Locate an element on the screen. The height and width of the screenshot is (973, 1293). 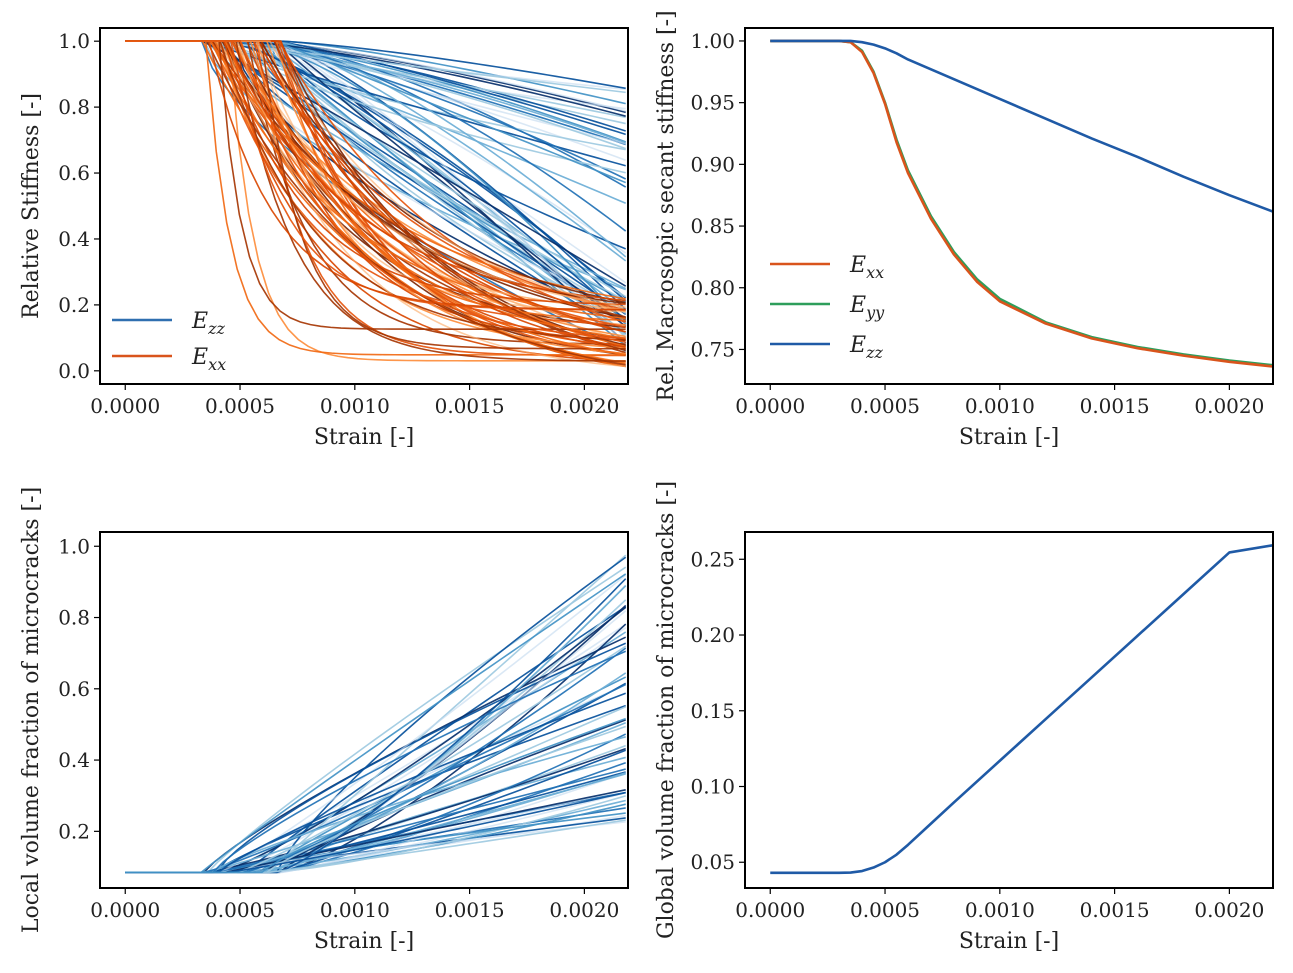
legend-label-e-yy: Eyy is located at coordinates (867, 307).